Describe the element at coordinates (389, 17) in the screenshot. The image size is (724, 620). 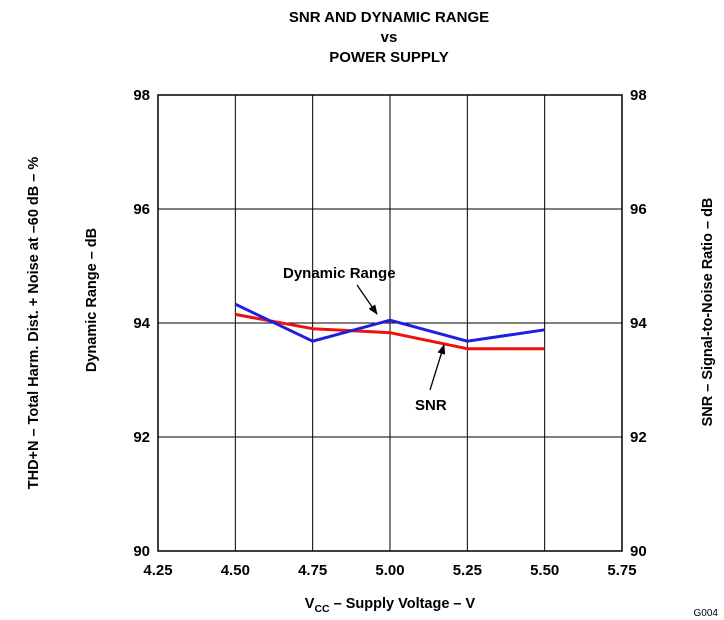
I see `chart-title-line-1: SNR AND DYNAMIC RANGE` at that location.